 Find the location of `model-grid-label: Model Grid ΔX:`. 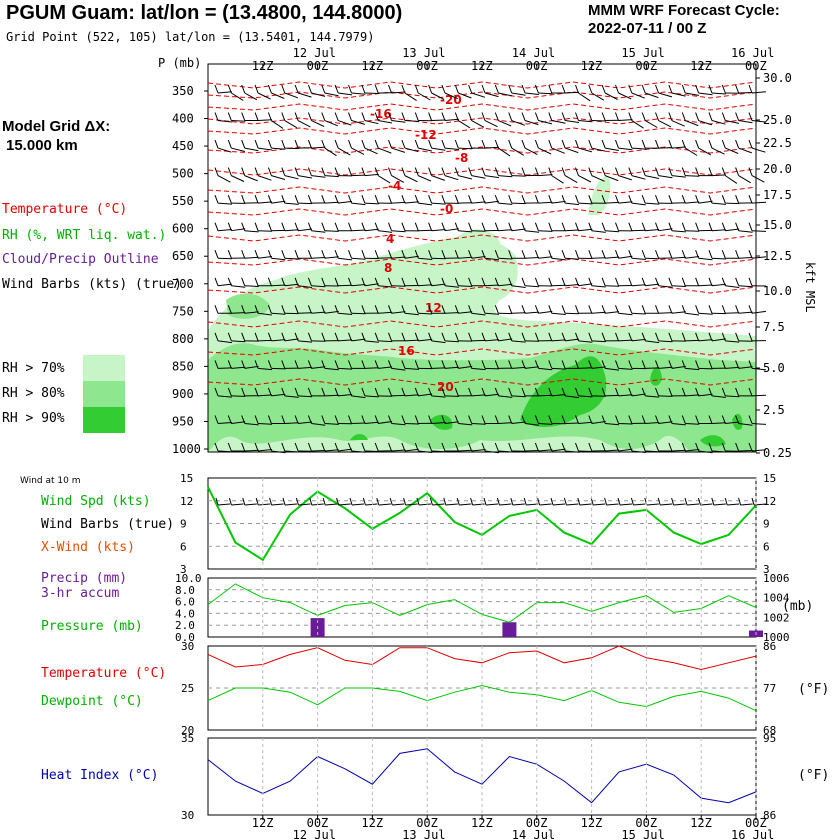

model-grid-label: Model Grid ΔX: is located at coordinates (56, 126).